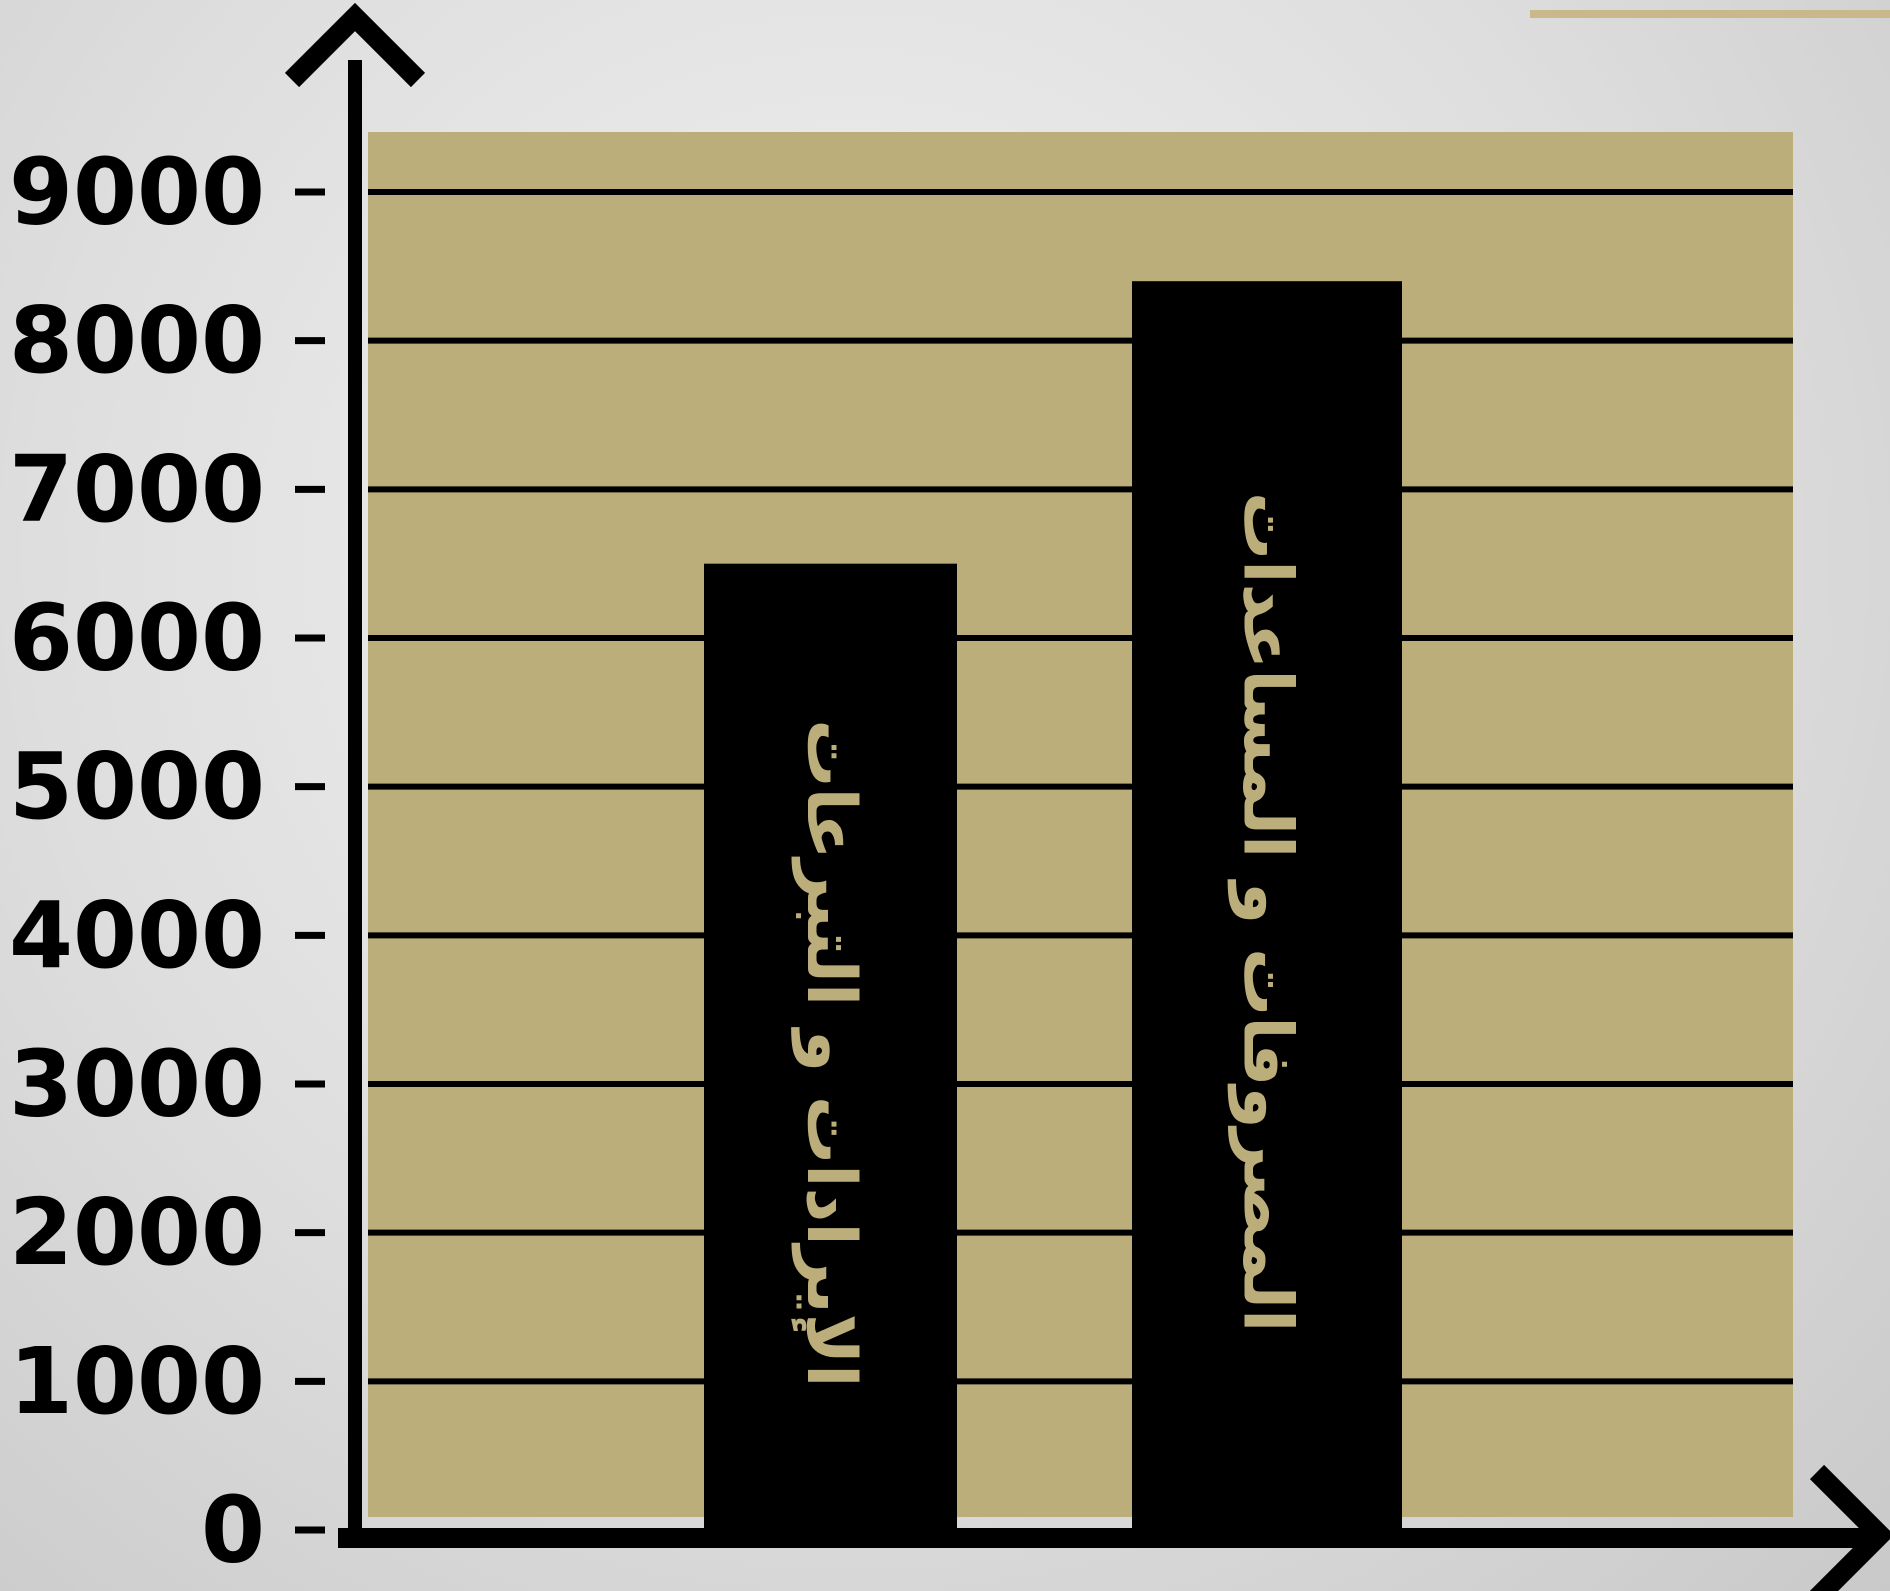 The height and width of the screenshot is (1591, 1890). What do you see at coordinates (137, 786) in the screenshot?
I see `y-tick-label: 5000` at bounding box center [137, 786].